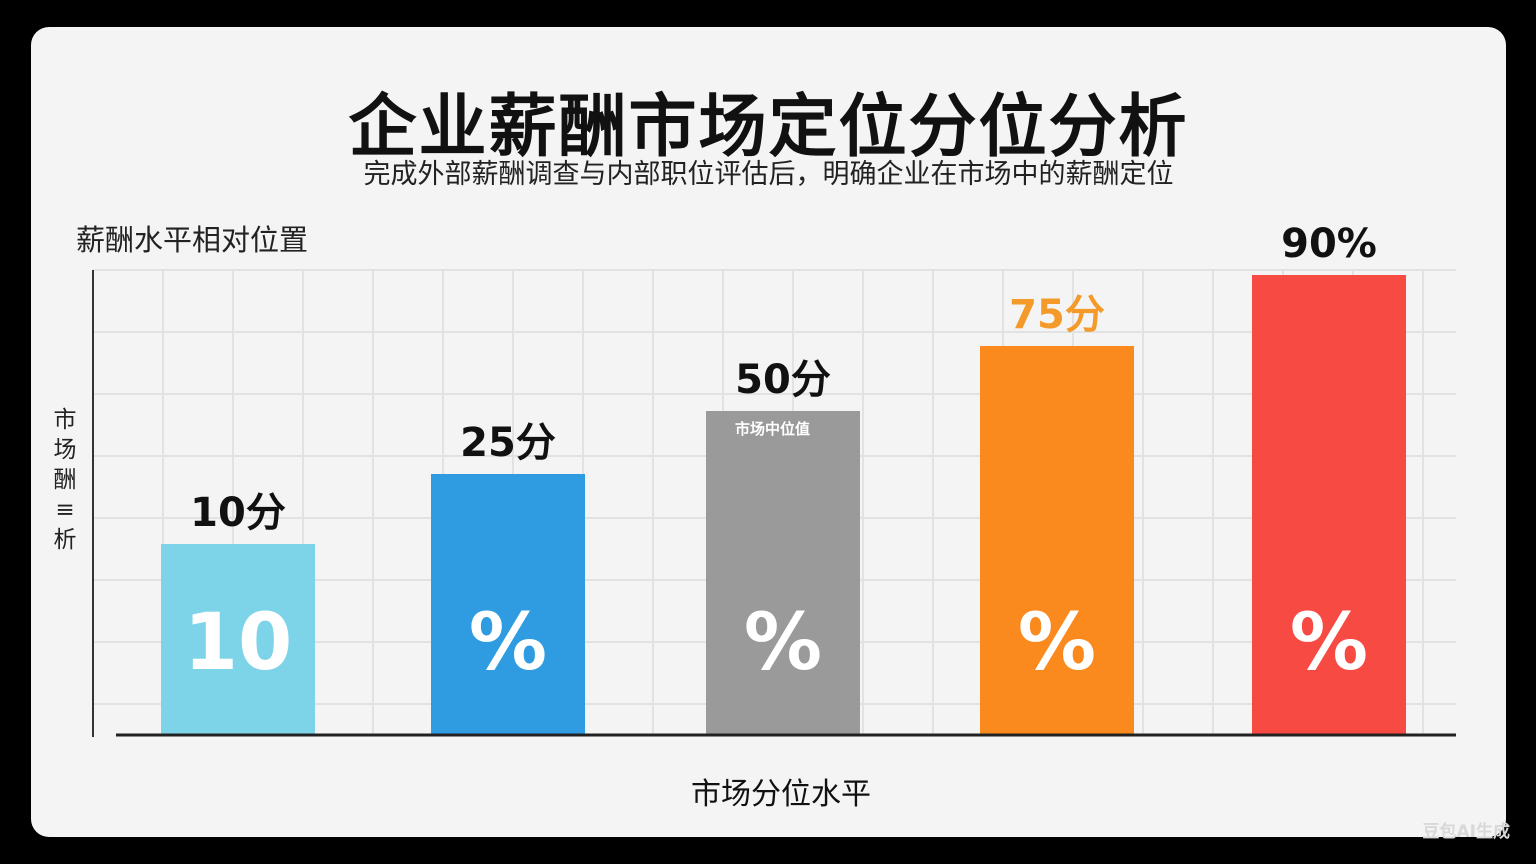 This screenshot has width=1536, height=864. What do you see at coordinates (1329, 643) in the screenshot?
I see `bar-inner-label-4: %` at bounding box center [1329, 643].